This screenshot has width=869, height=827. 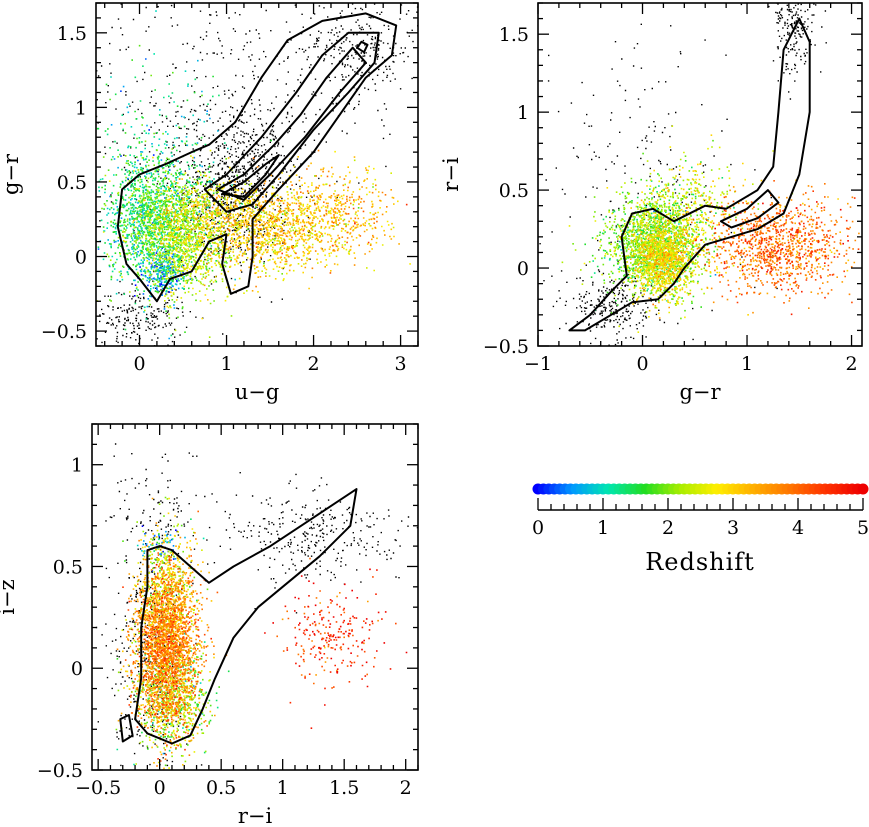 I want to click on colorbar-tick-label: 2, so click(x=668, y=528).